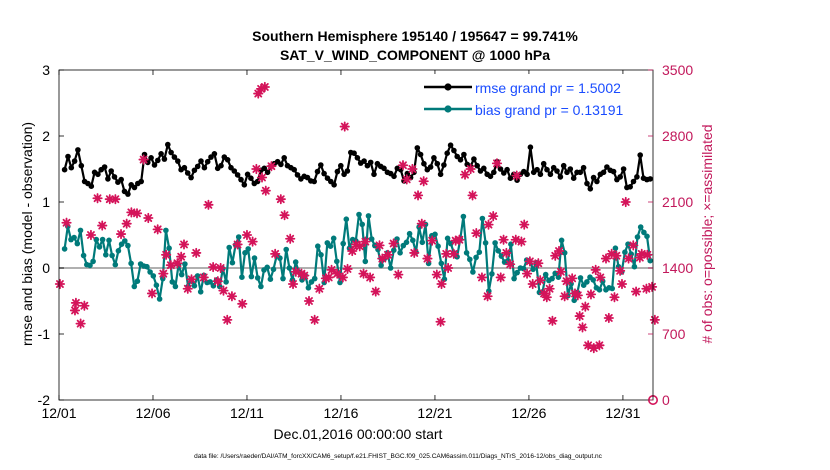 The height and width of the screenshot is (470, 830). I want to click on y-tick-label-right: 1400, so click(677, 268).